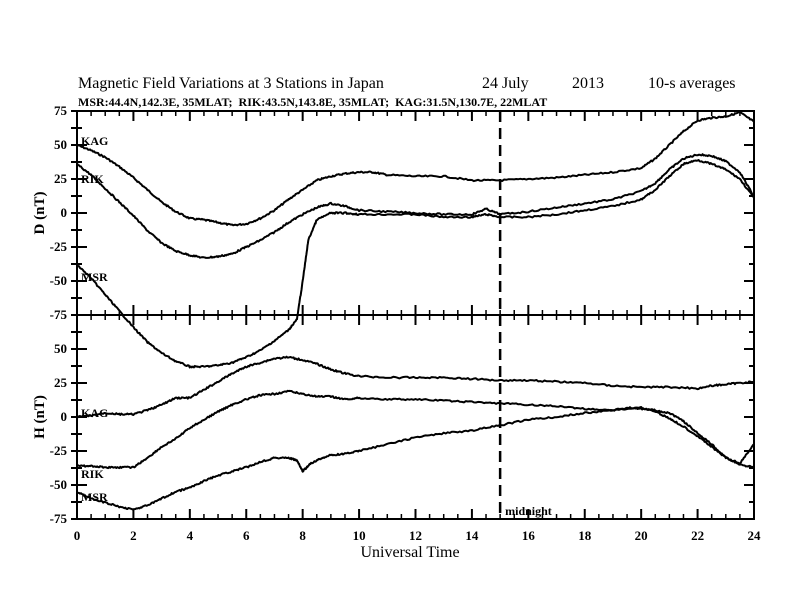 The height and width of the screenshot is (612, 792). I want to click on y-tick-label: 75, so click(61, 110).